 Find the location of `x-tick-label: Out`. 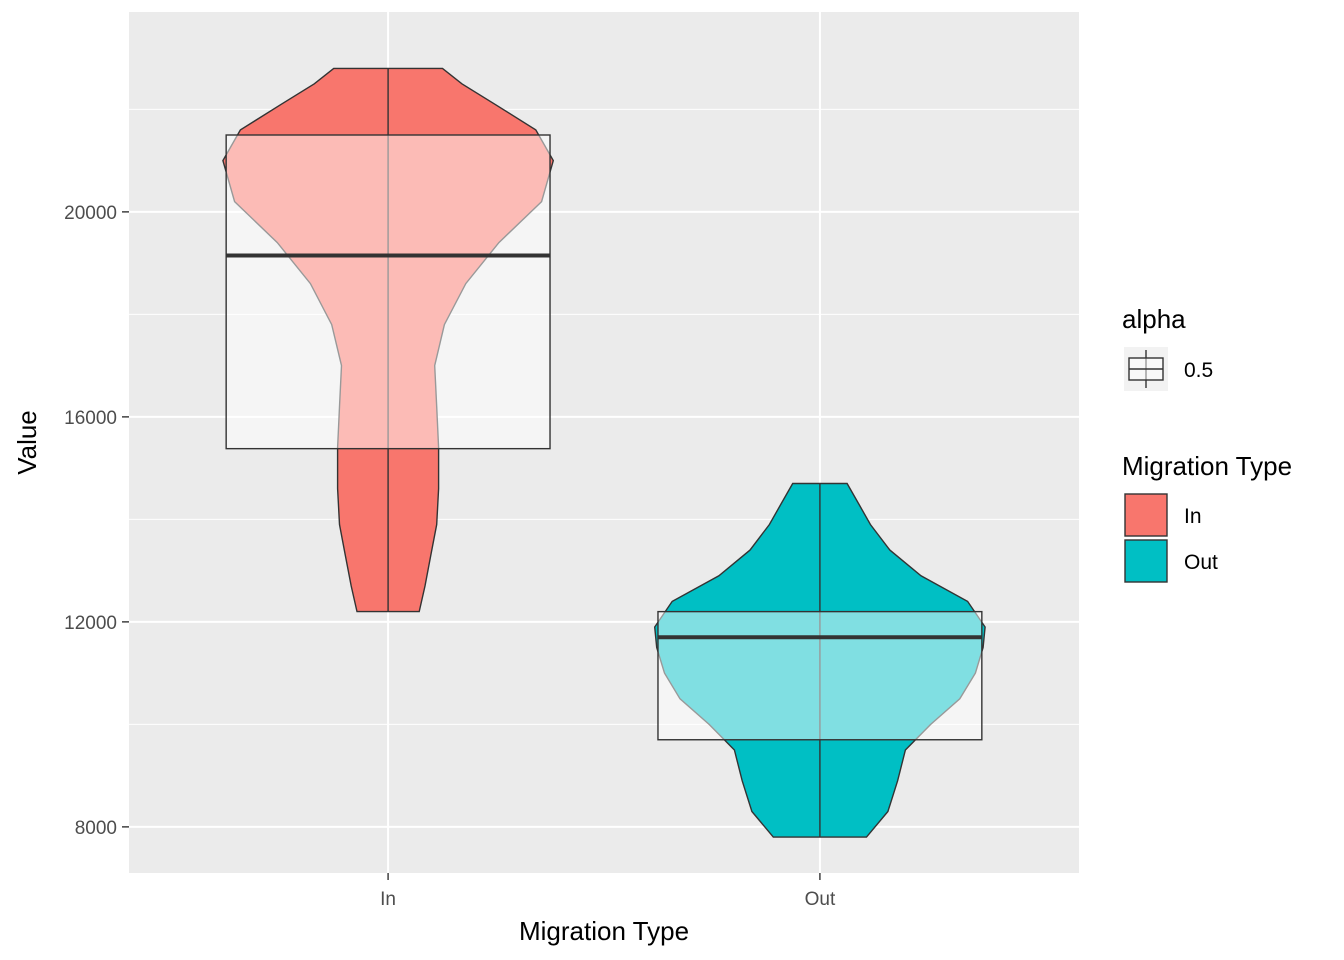

x-tick-label: Out is located at coordinates (820, 899).